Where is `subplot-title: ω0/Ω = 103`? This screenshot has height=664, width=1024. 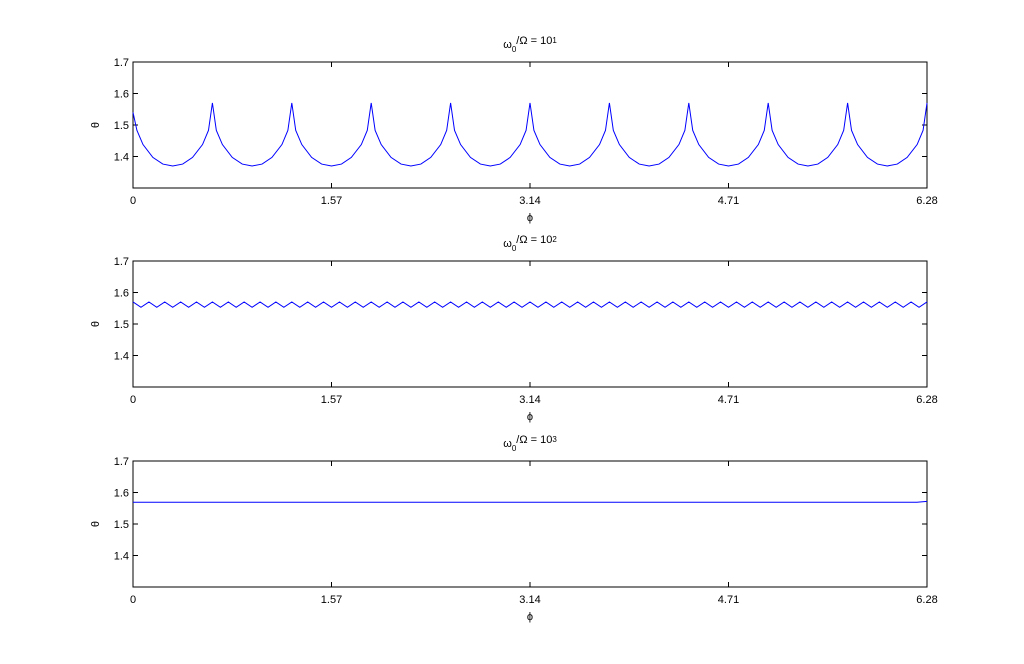 subplot-title: ω0/Ω = 103 is located at coordinates (530, 443).